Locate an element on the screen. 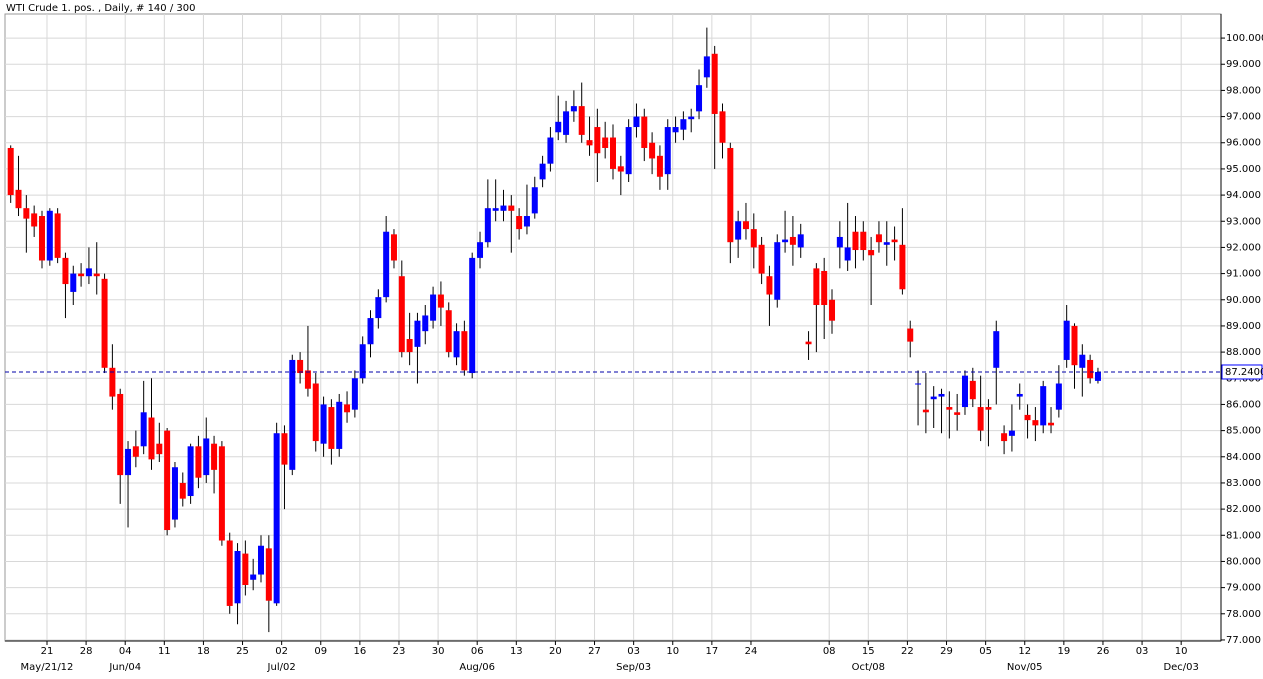 This screenshot has height=679, width=1263. y-tick-label: 96.000 is located at coordinates (1243, 143).